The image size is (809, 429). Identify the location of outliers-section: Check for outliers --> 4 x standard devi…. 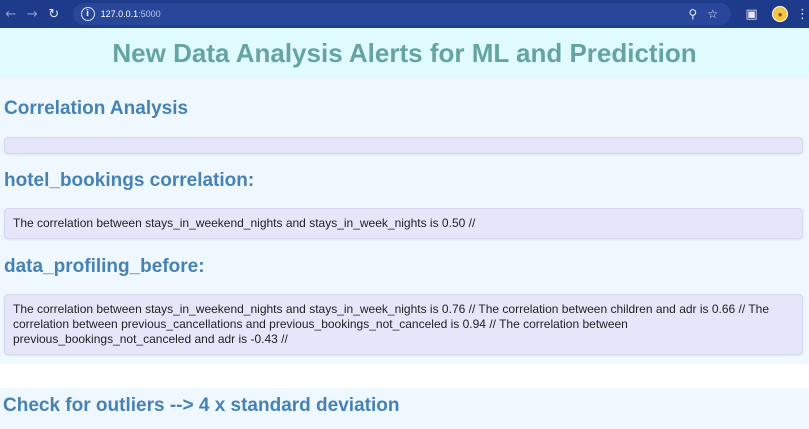
(404, 408).